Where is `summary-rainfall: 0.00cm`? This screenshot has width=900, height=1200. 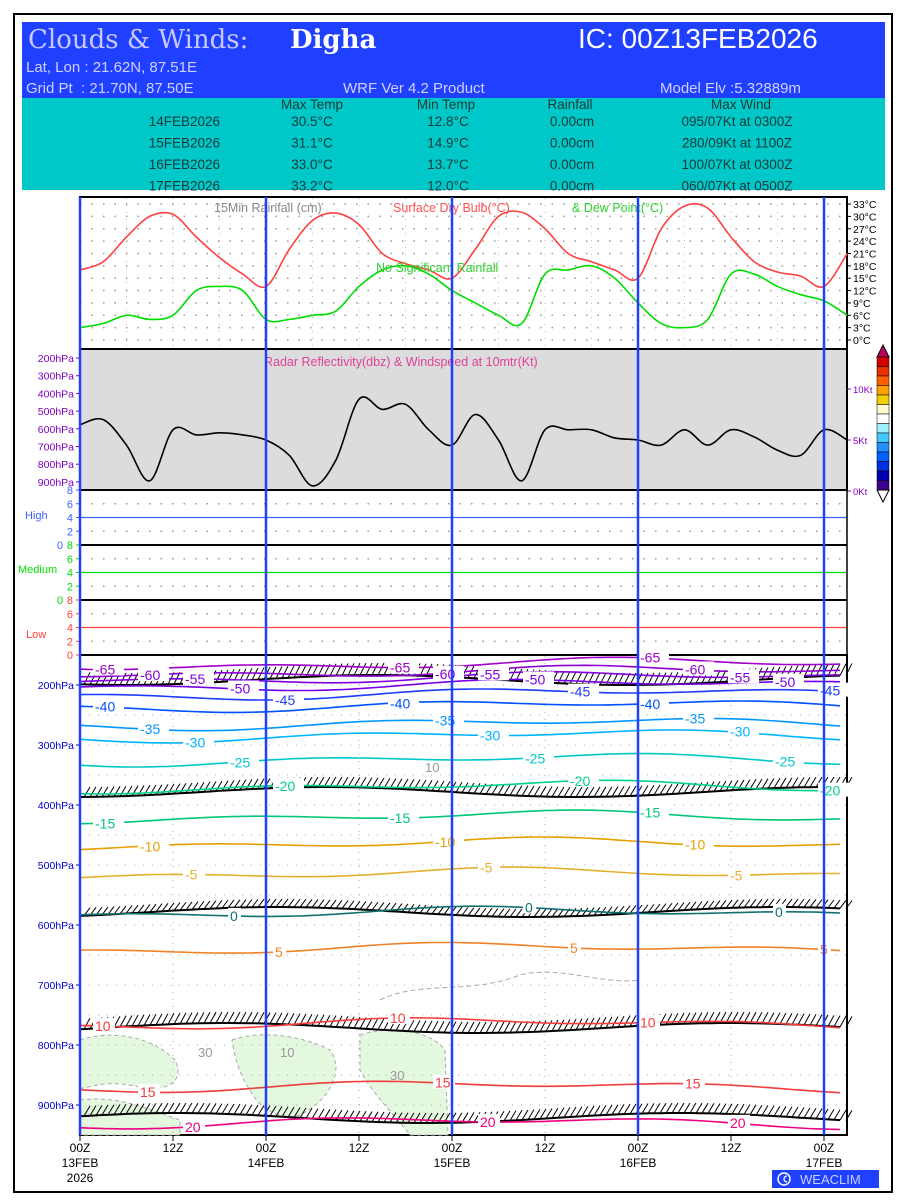
summary-rainfall: 0.00cm is located at coordinates (572, 143).